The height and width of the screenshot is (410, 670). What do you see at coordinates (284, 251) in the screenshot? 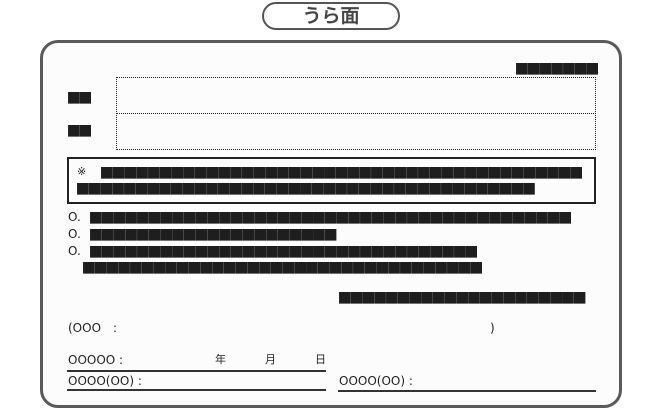
I see `item3-text: ■■■■■■■■■■■■■■■■■■■■■■■■■■■■■■■■■` at bounding box center [284, 251].